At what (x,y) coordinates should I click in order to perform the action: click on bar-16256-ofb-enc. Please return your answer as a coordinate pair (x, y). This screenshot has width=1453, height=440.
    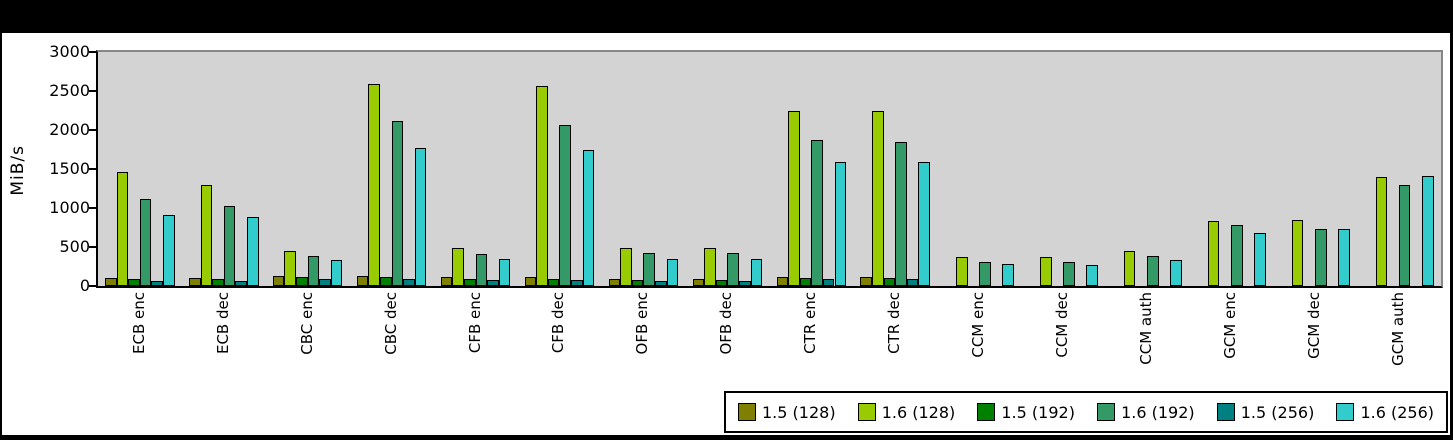
    Looking at the image, I should click on (672, 272).